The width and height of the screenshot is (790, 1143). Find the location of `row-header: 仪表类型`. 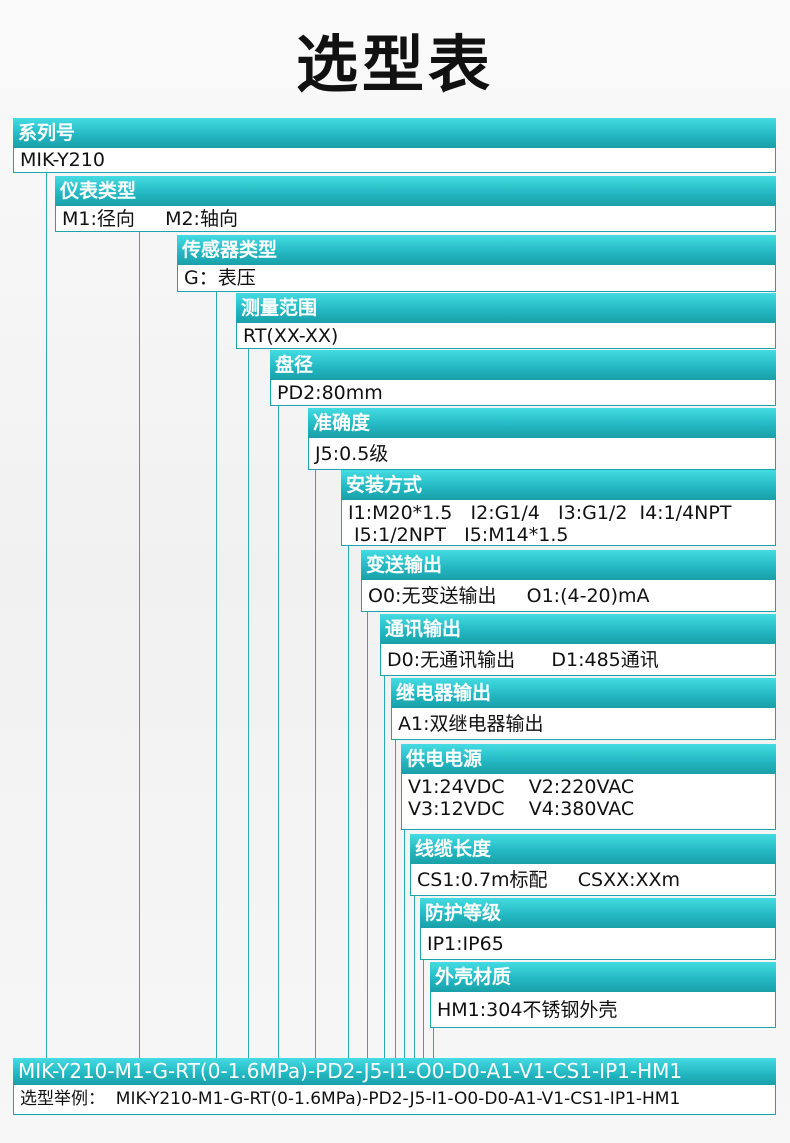

row-header: 仪表类型 is located at coordinates (415, 191).